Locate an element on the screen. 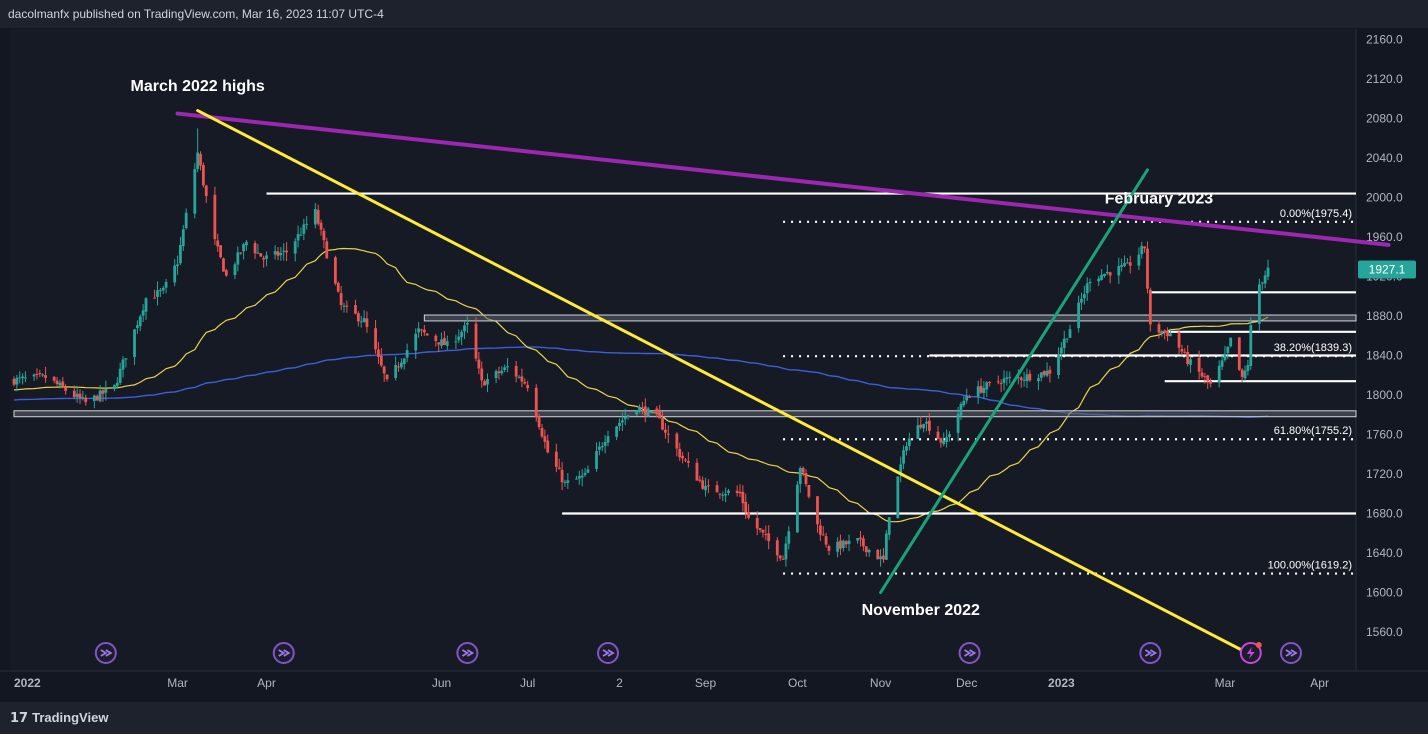  event-icon is located at coordinates (608, 653).